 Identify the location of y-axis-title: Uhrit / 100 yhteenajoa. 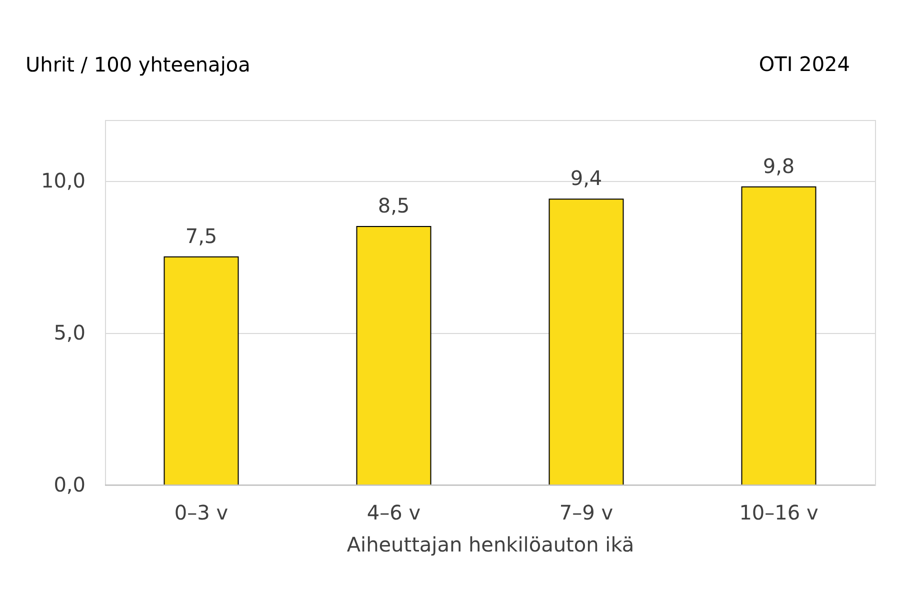
(138, 64).